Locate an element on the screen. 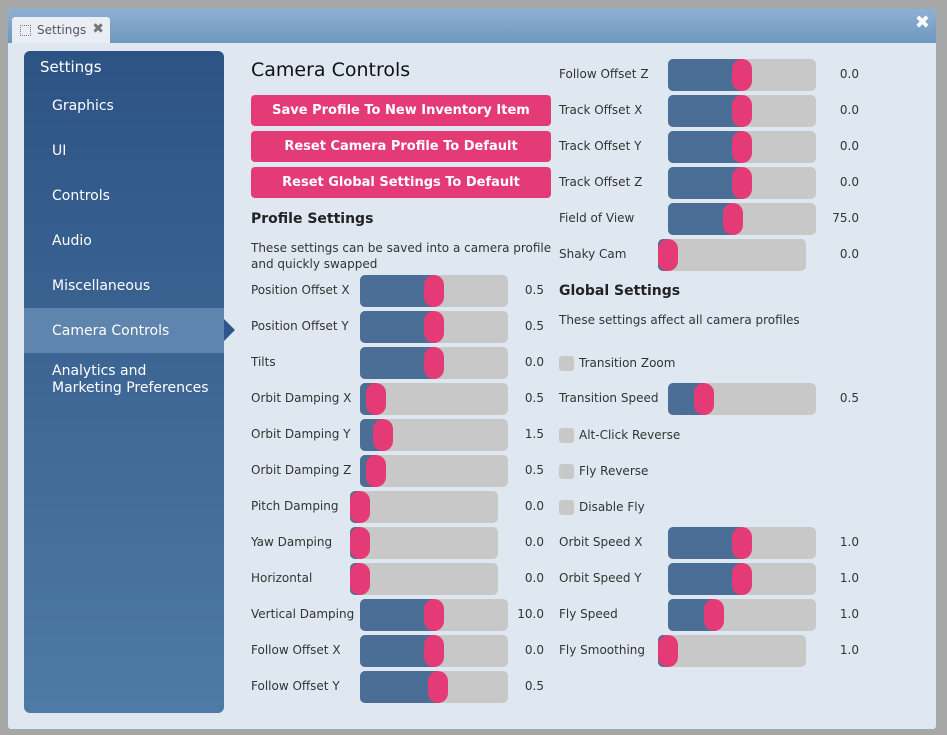 This screenshot has height=735, width=947. follow-offset-y-slider is located at coordinates (434, 687).